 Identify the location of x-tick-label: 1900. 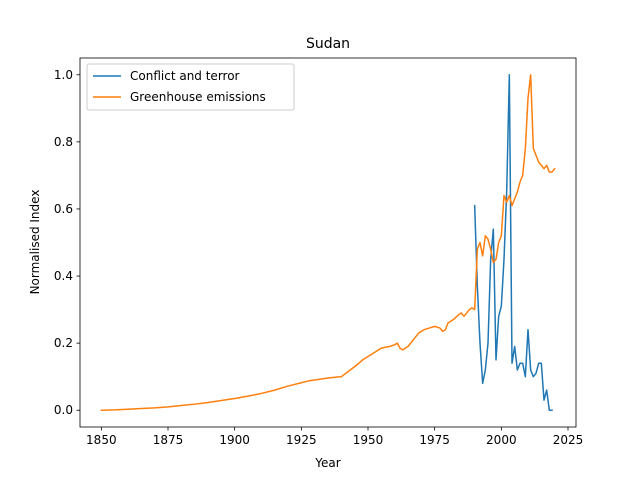
(234, 440).